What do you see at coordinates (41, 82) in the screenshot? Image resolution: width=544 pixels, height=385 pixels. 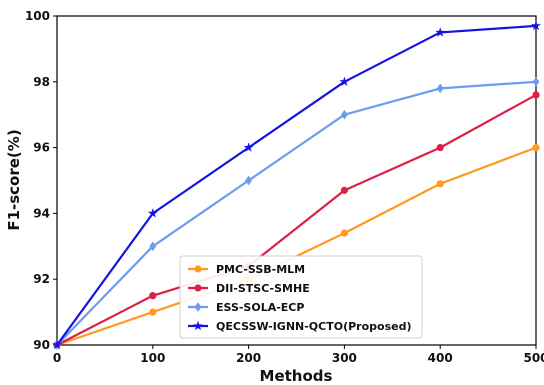 I see `y-tick-label: 98` at bounding box center [41, 82].